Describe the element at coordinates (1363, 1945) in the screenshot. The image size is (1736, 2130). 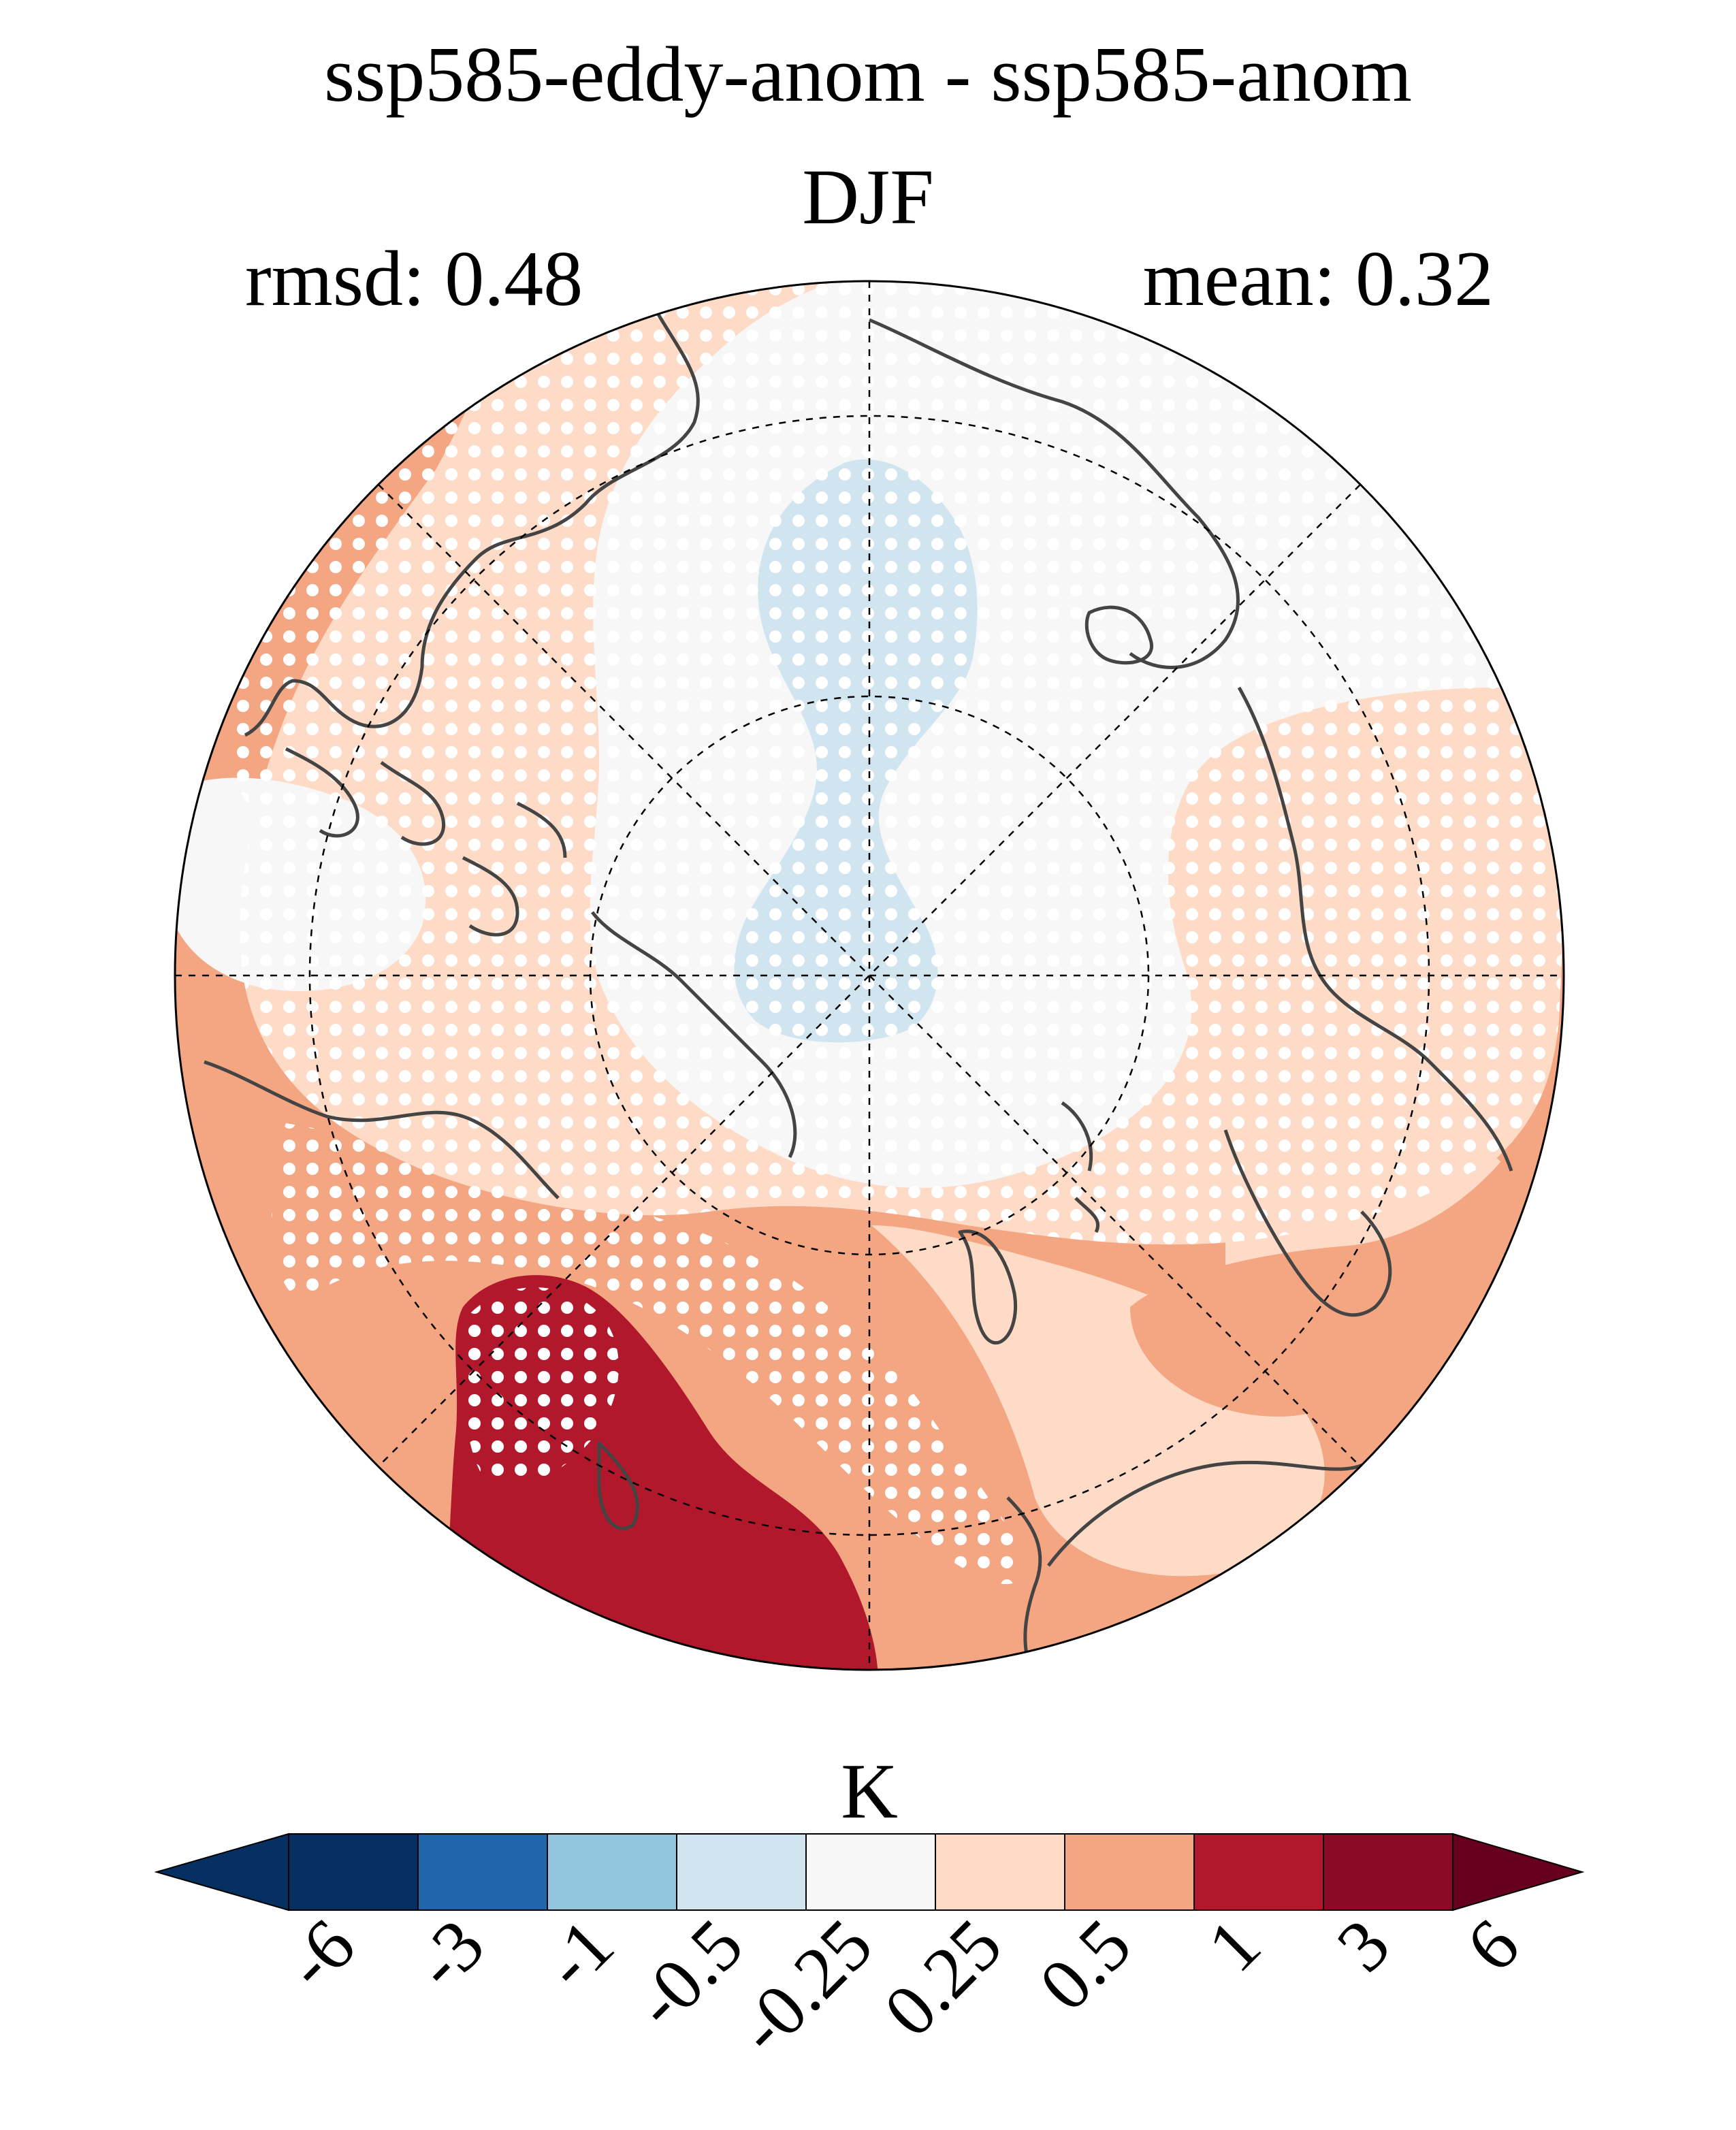
I see `colorbar-tick-label: 3` at that location.